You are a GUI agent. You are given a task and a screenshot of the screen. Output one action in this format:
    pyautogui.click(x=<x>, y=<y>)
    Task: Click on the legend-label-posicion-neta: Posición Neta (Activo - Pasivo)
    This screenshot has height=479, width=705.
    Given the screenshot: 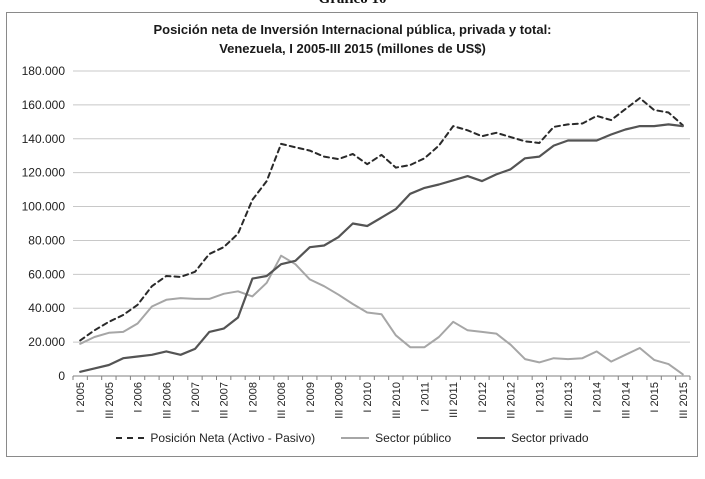 What is the action you would take?
    pyautogui.click(x=233, y=438)
    